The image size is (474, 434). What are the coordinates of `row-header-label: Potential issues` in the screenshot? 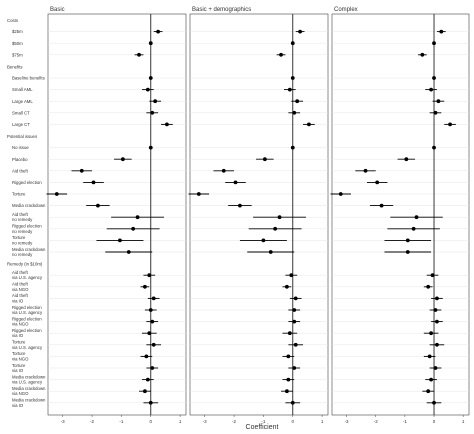 It's located at (22, 136).